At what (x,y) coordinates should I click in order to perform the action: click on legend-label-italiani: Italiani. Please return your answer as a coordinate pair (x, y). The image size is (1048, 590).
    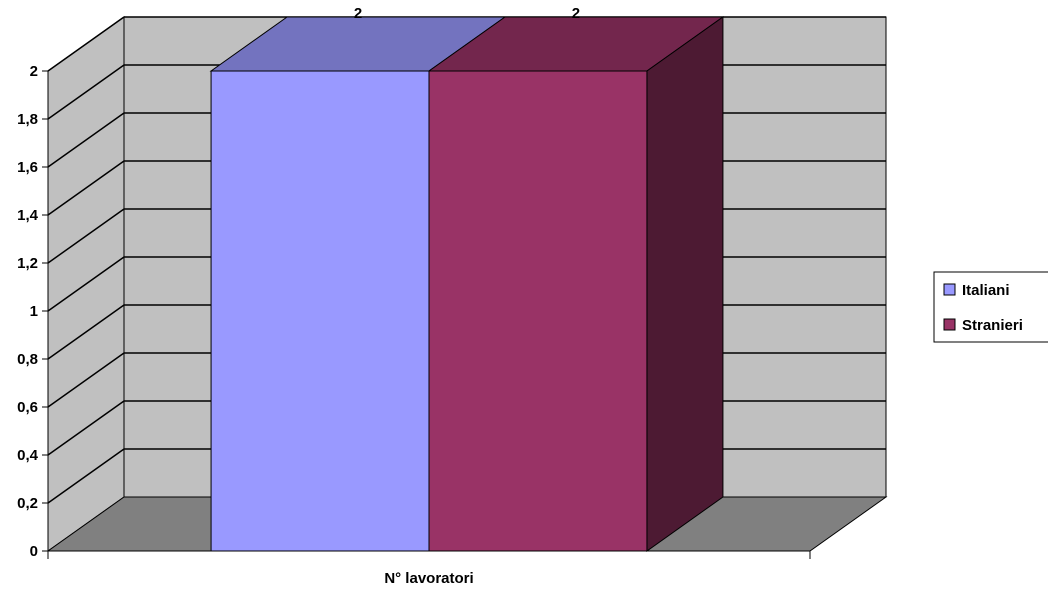
    Looking at the image, I should click on (986, 290).